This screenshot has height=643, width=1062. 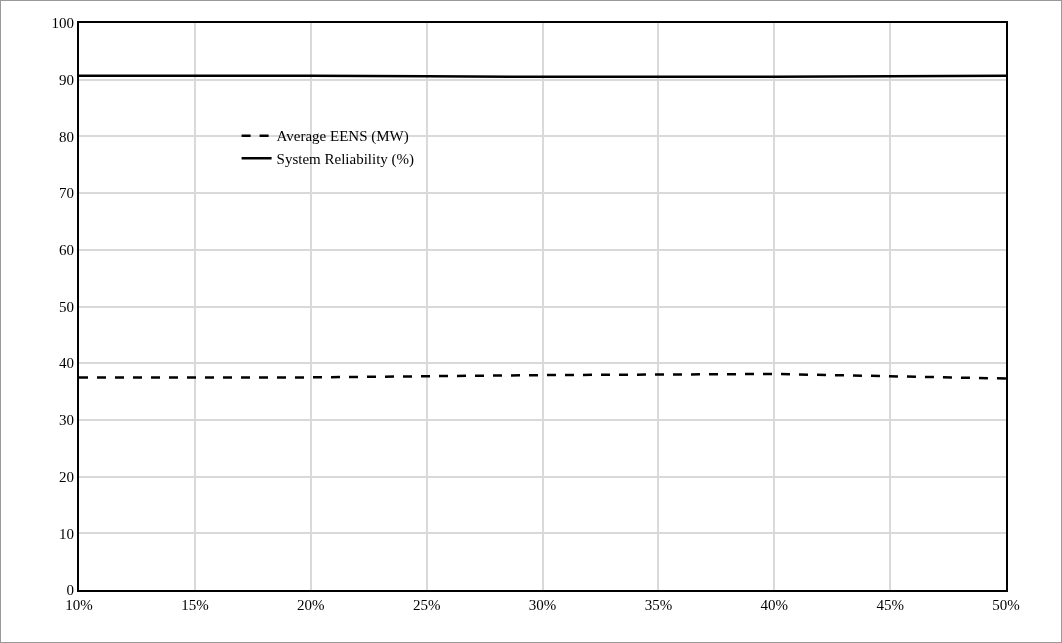 I want to click on x-tick-label: 45%, so click(x=890, y=605).